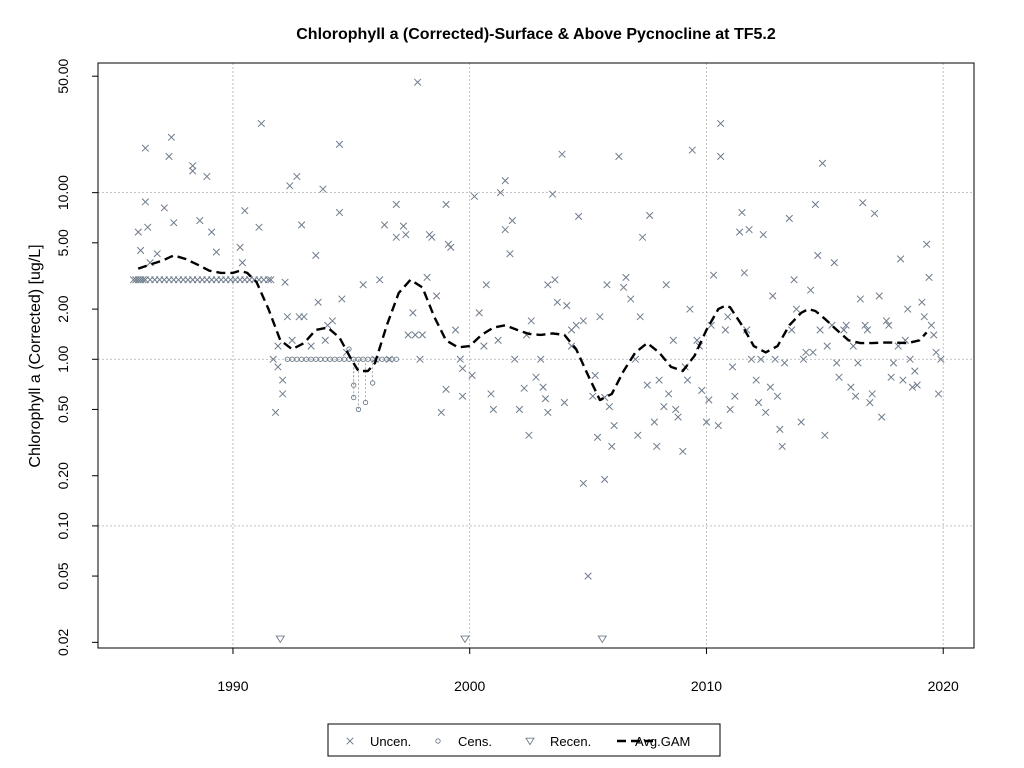 The image size is (1024, 768). What do you see at coordinates (588, 671) in the screenshot?
I see `x-axis: 1990 2000 2010 2020` at bounding box center [588, 671].